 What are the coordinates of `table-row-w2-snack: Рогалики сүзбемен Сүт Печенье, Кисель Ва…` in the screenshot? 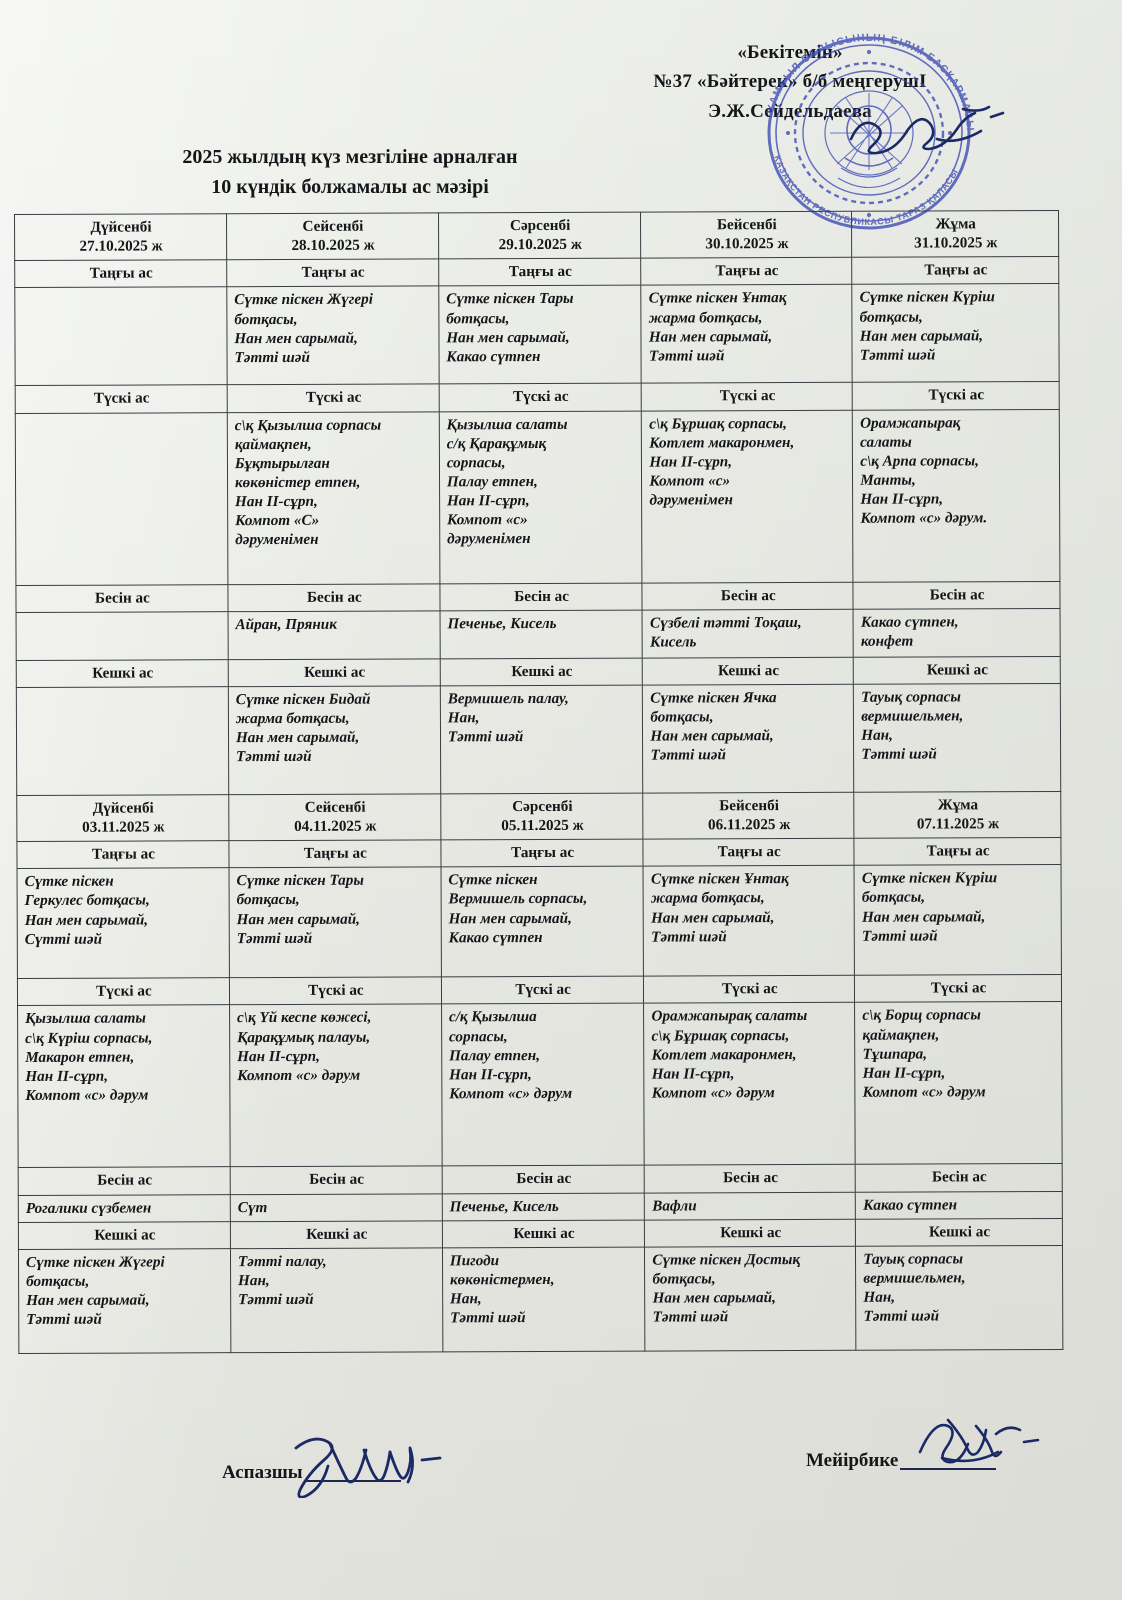 It's located at (540, 1207).